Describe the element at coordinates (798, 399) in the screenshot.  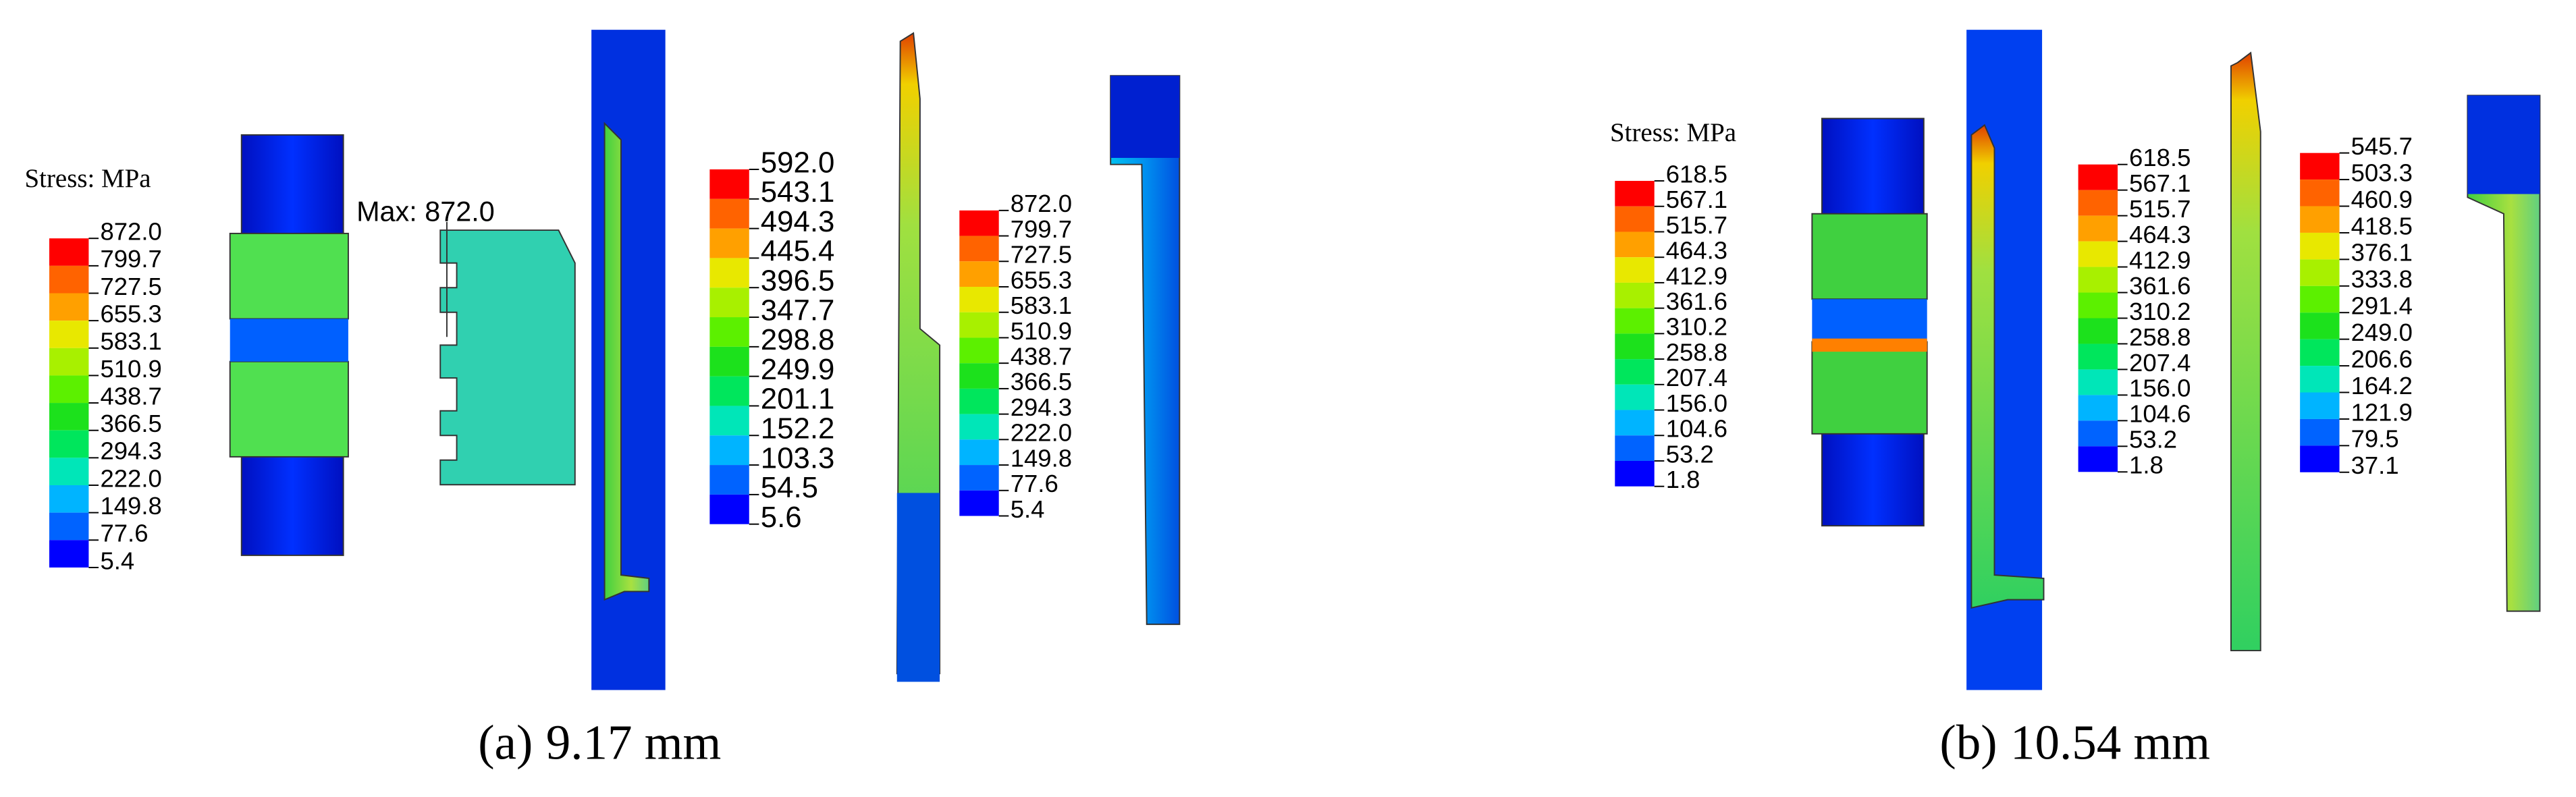
I see `legend-value: 201.1` at that location.